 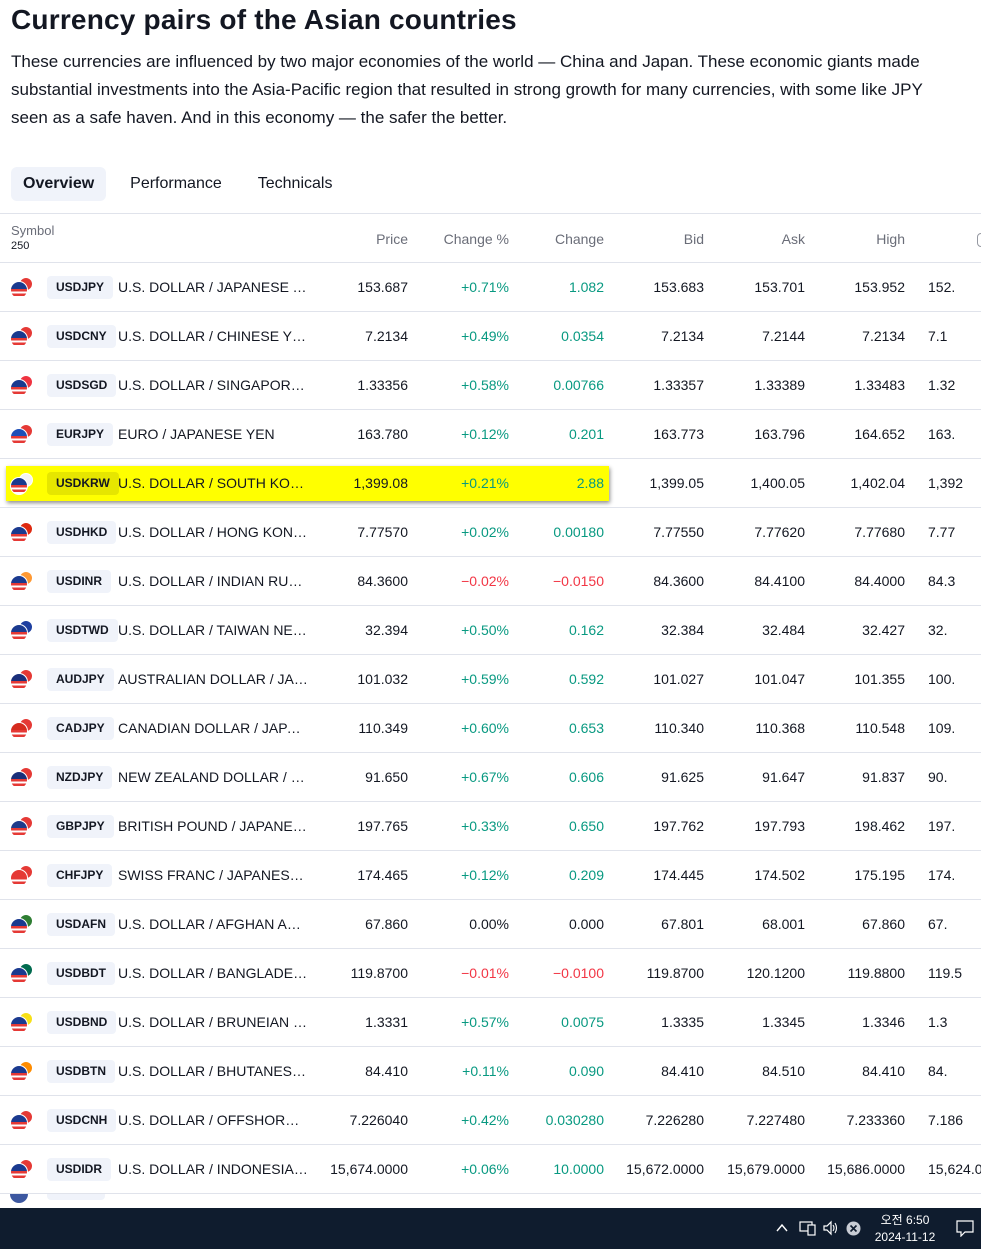 What do you see at coordinates (82, 630) in the screenshot?
I see `ticker-badge: USDTWD` at bounding box center [82, 630].